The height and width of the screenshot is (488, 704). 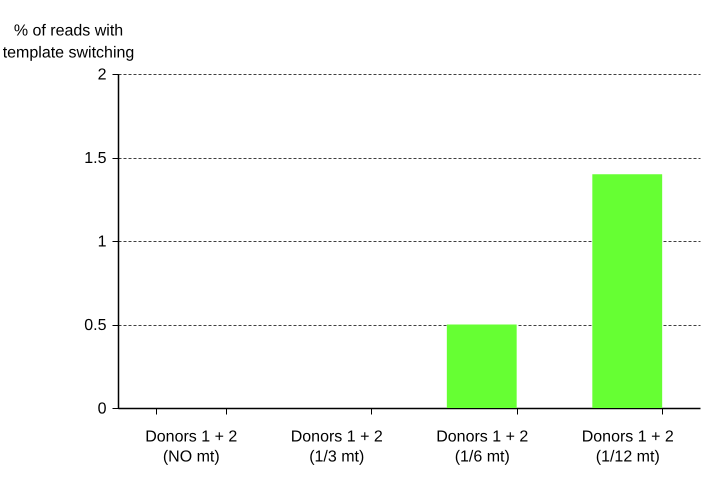 I want to click on y-tick-label: 0, so click(x=102, y=409).